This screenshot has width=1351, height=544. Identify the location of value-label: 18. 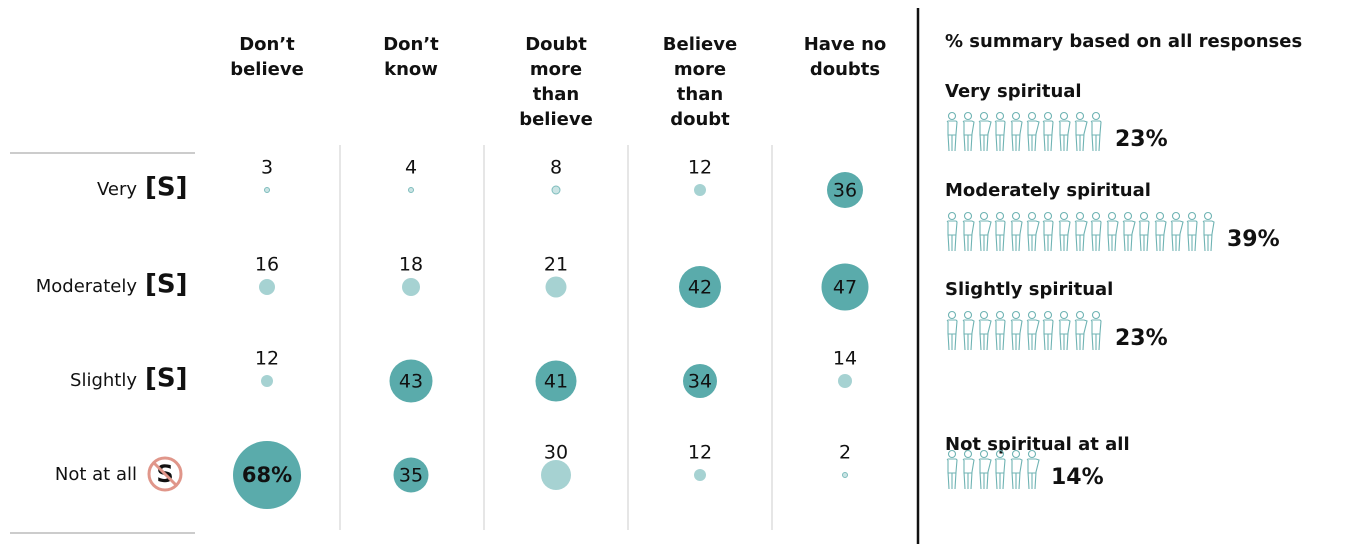
(411, 265).